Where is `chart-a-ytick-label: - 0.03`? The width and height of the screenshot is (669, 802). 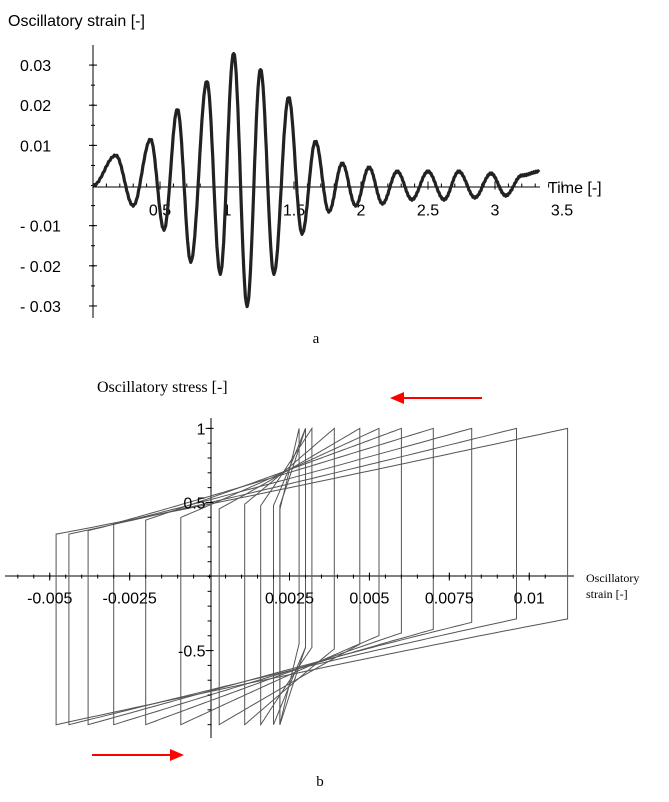 chart-a-ytick-label: - 0.03 is located at coordinates (40, 307).